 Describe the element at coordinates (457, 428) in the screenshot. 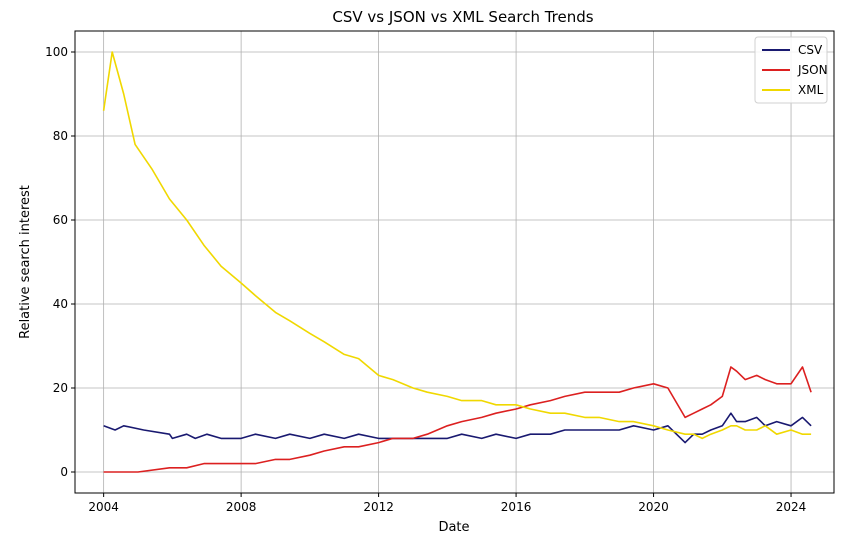

I see `series-line-csv` at that location.